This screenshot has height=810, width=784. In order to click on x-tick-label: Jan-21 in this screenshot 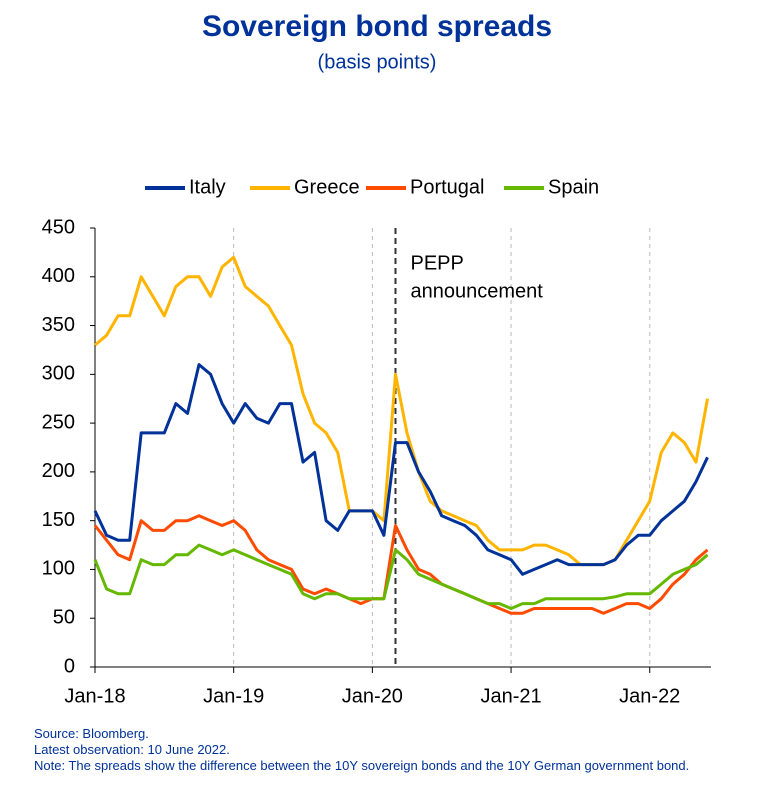, I will do `click(510, 696)`.